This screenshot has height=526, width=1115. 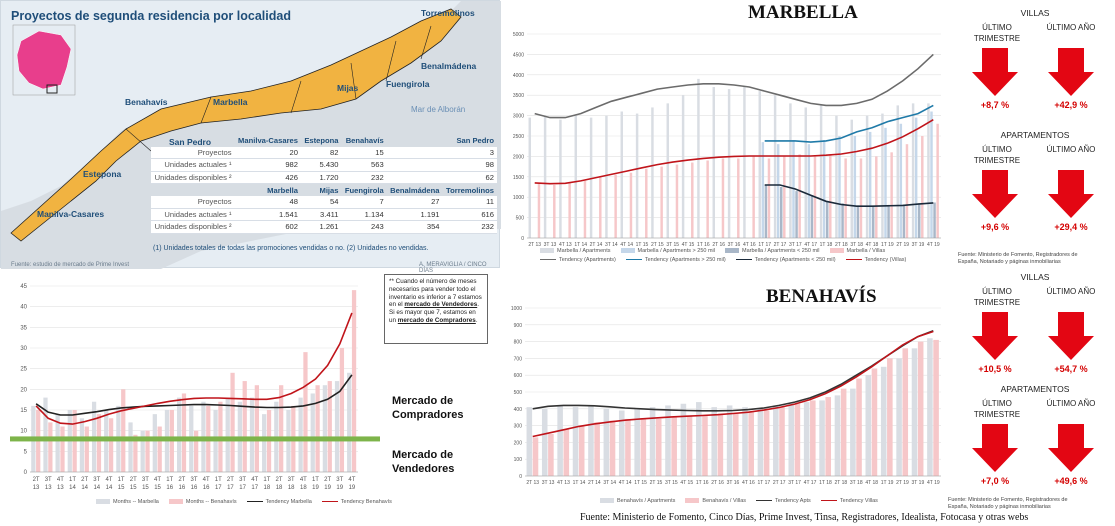 I want to click on legend-item: Marbella / Villas, so click(x=857, y=251).